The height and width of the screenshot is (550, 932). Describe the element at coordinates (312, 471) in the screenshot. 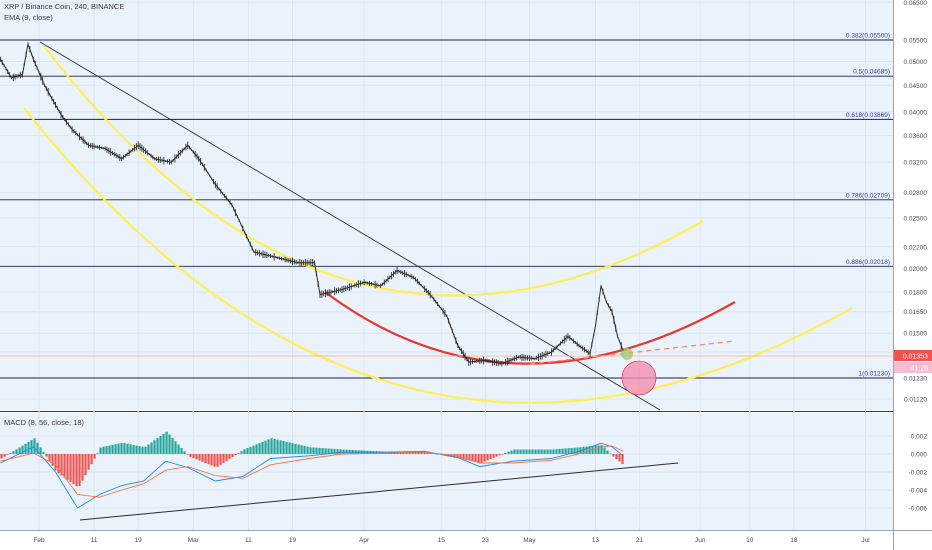

I see `signal-line` at that location.